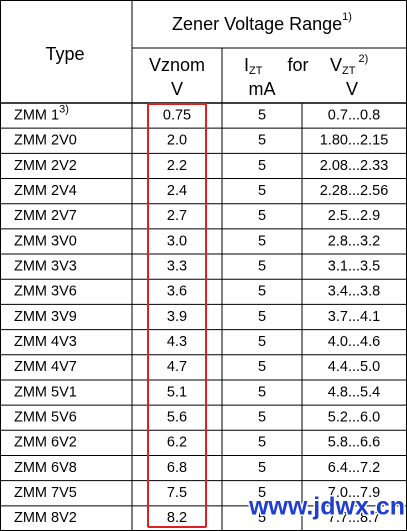 This screenshot has width=407, height=531. What do you see at coordinates (177, 191) in the screenshot?
I see `cell: 2.4` at bounding box center [177, 191].